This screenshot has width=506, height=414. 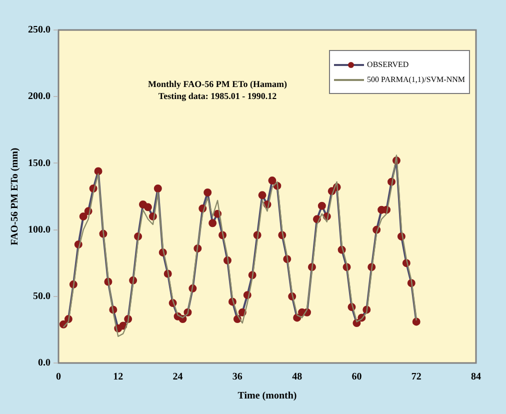 What do you see at coordinates (476, 377) in the screenshot?
I see `x-tick-label: 84` at bounding box center [476, 377].